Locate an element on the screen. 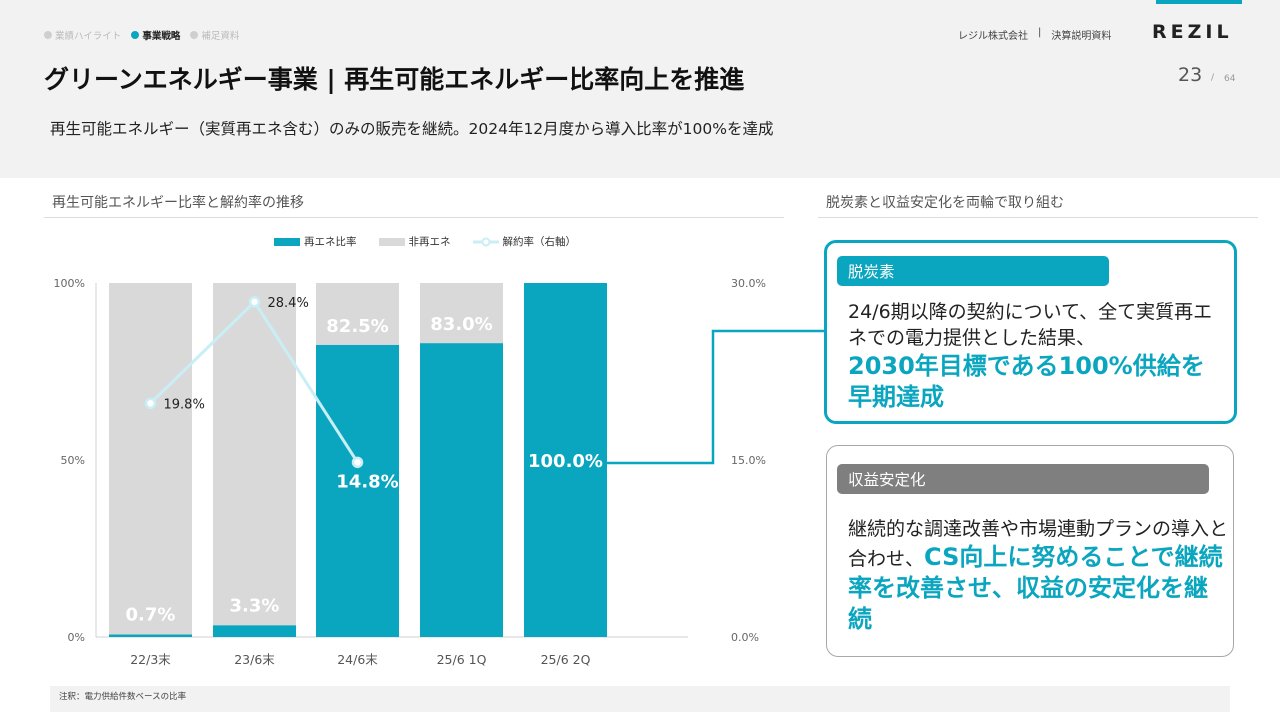 This screenshot has height=720, width=1280. page-total: 64 is located at coordinates (1230, 79).